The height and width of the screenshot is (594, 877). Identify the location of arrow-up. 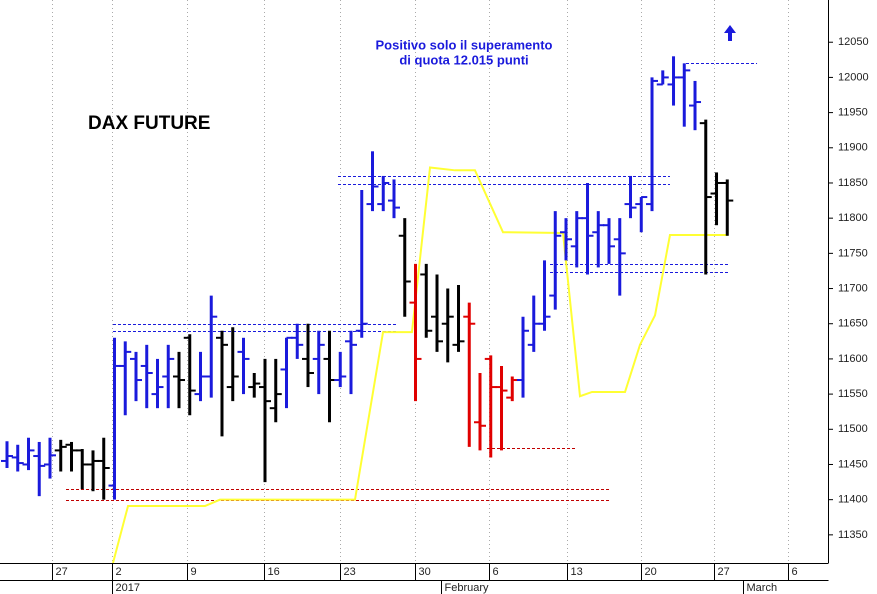
(730, 33).